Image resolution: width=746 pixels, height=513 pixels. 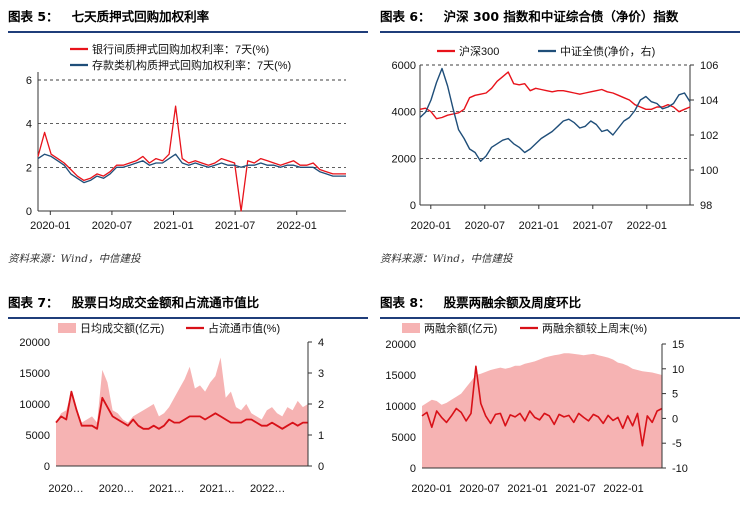 What do you see at coordinates (709, 136) in the screenshot?
I see `y-tick-label-right: 102` at bounding box center [709, 136].